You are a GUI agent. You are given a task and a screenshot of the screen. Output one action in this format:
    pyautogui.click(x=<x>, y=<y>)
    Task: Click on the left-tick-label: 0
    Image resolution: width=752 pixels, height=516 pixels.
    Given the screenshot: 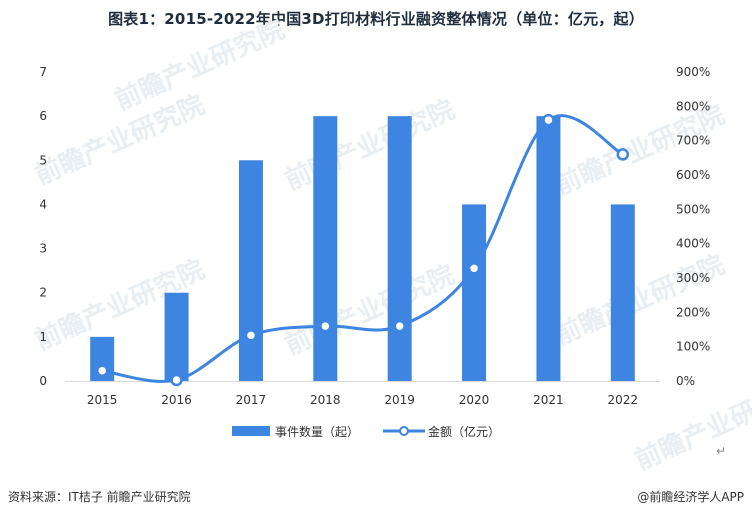 What is the action you would take?
    pyautogui.click(x=43, y=381)
    